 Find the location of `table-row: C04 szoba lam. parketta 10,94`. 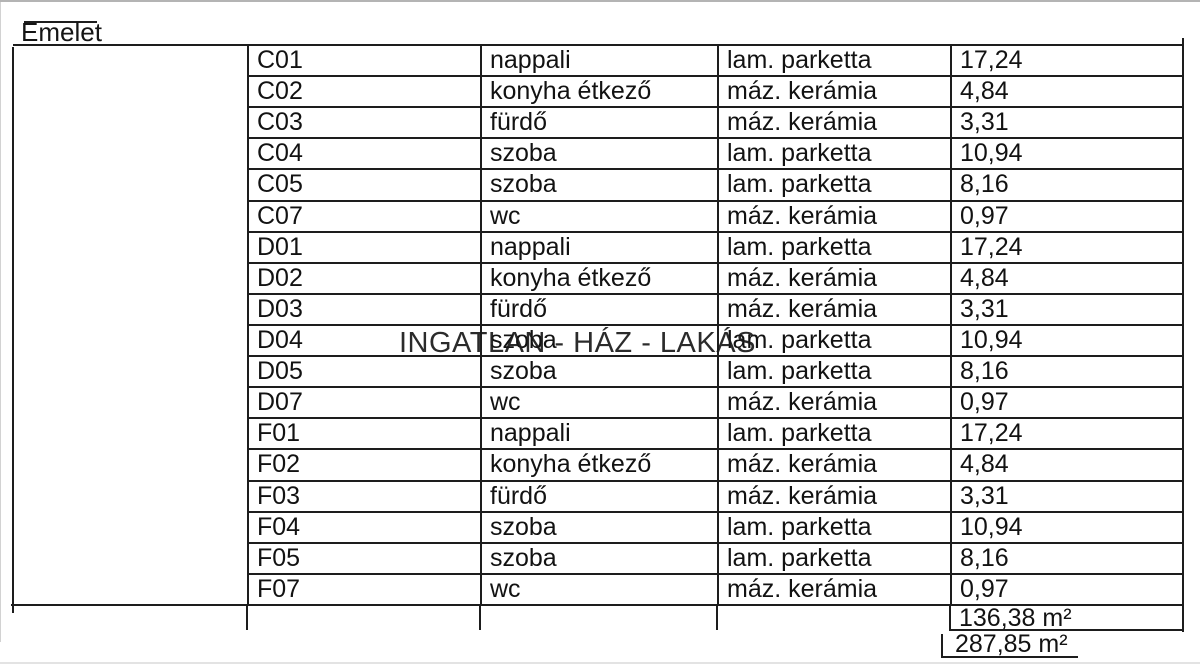

table-row: C04 szoba lam. parketta 10,94 is located at coordinates (715, 155).